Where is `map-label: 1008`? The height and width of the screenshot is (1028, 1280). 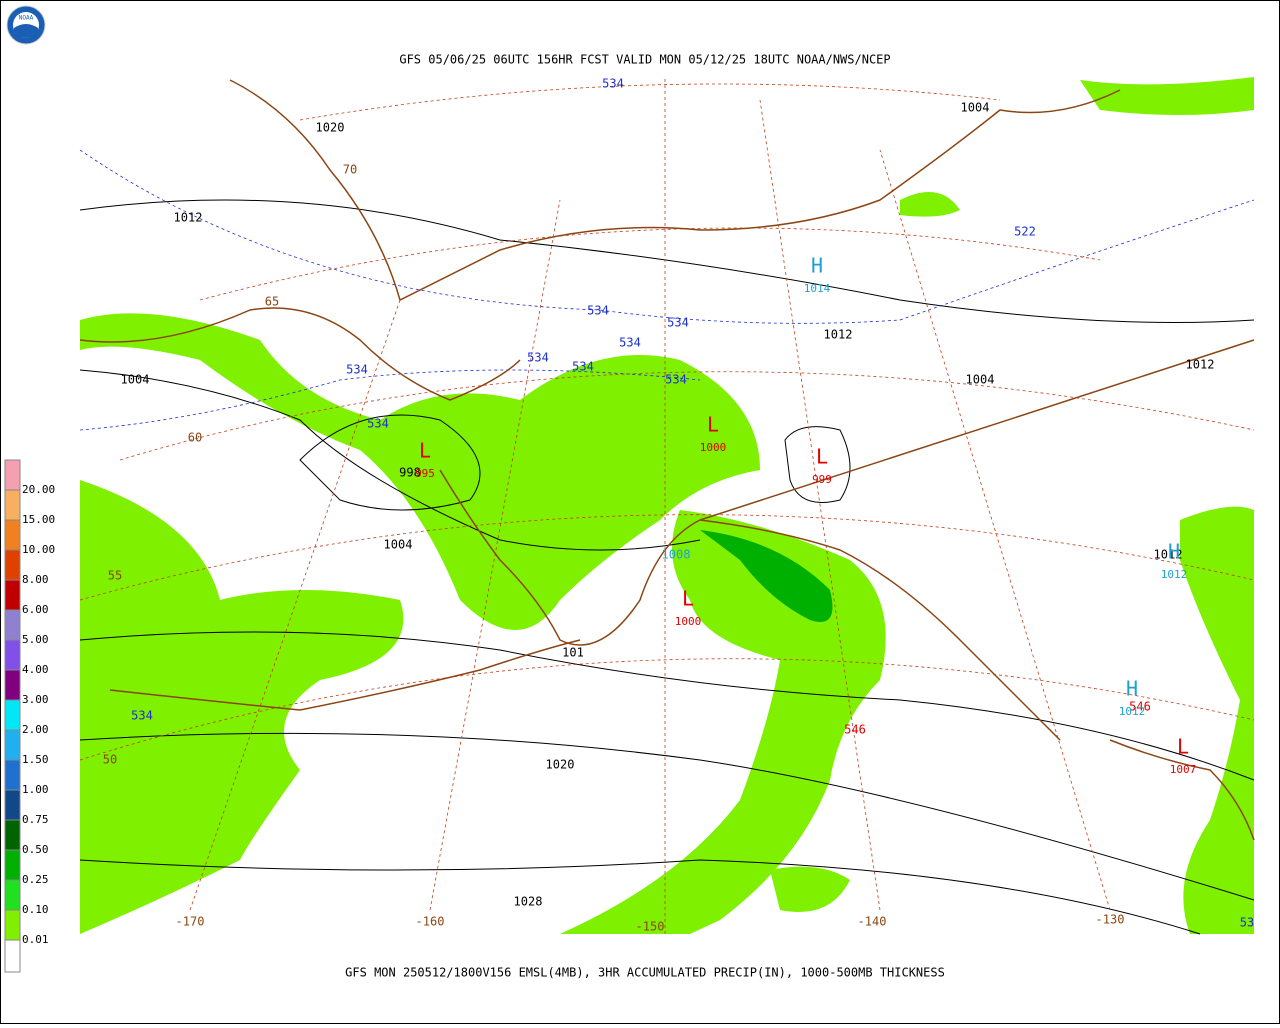 map-label: 1008 is located at coordinates (676, 555).